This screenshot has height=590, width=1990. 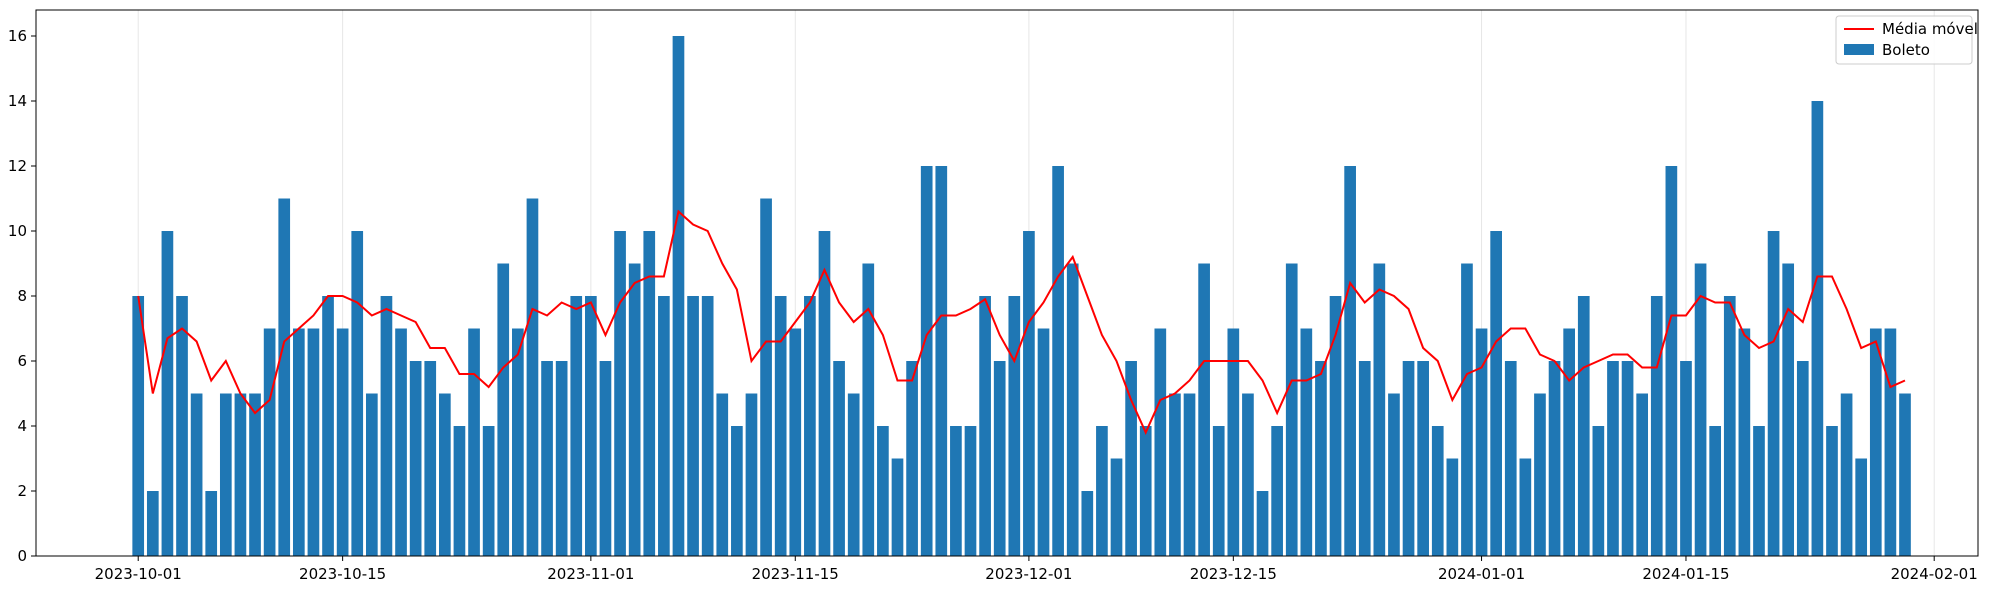 I want to click on y-tick-label: 10, so click(x=17, y=231).